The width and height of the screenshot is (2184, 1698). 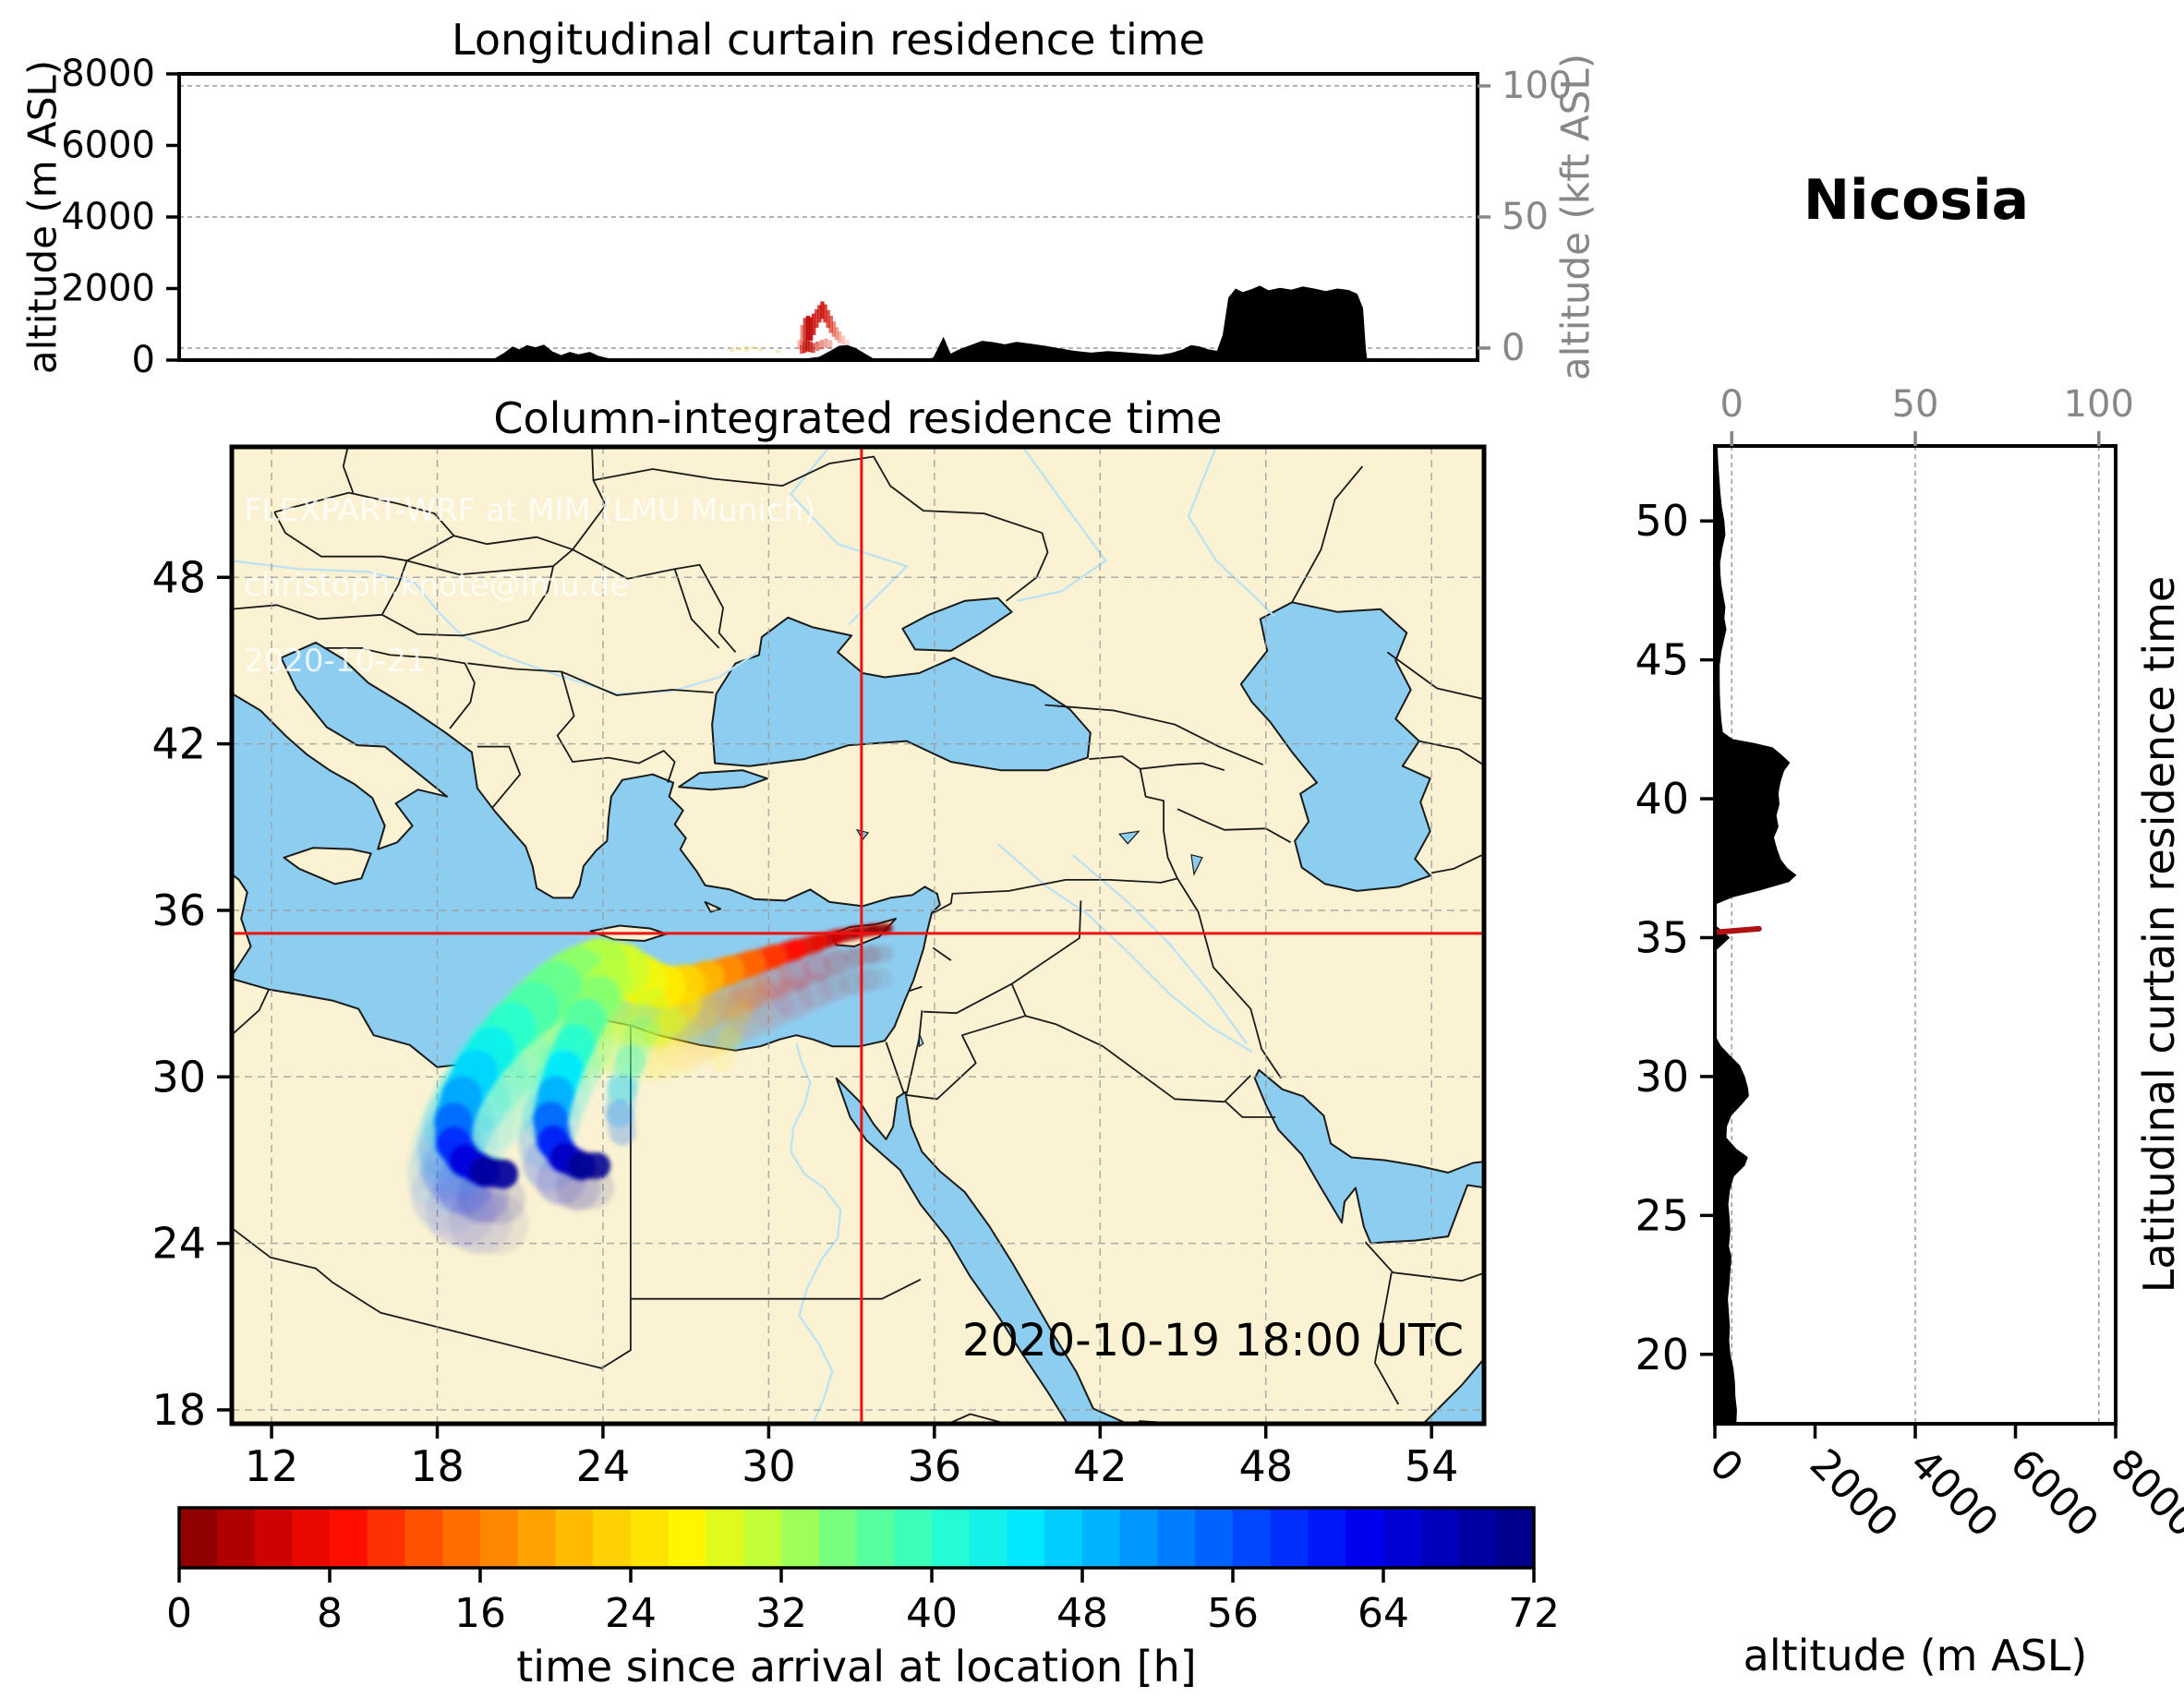 What do you see at coordinates (603, 1466) in the screenshot?
I see `map-lon-tick-label: 24` at bounding box center [603, 1466].